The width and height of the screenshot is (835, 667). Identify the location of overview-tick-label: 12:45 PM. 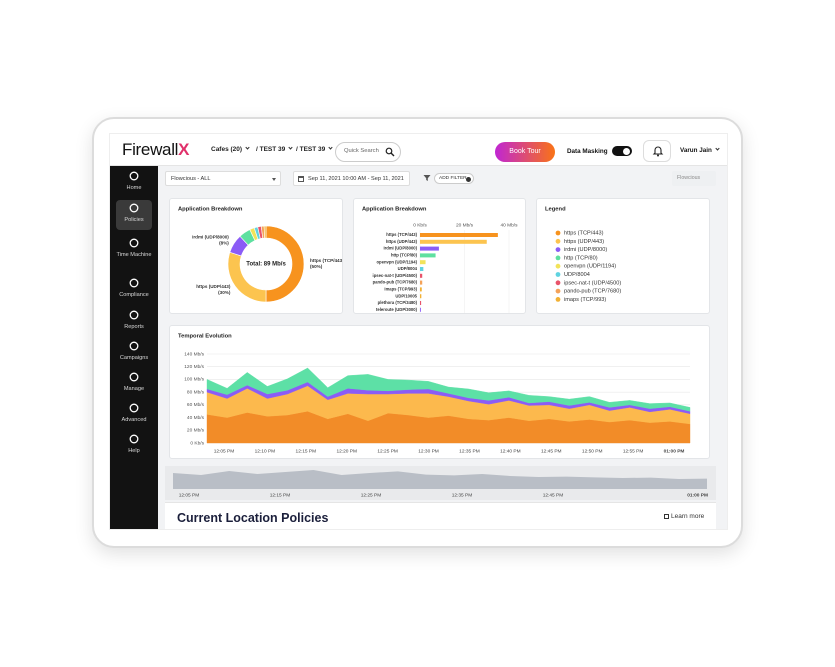
(553, 495).